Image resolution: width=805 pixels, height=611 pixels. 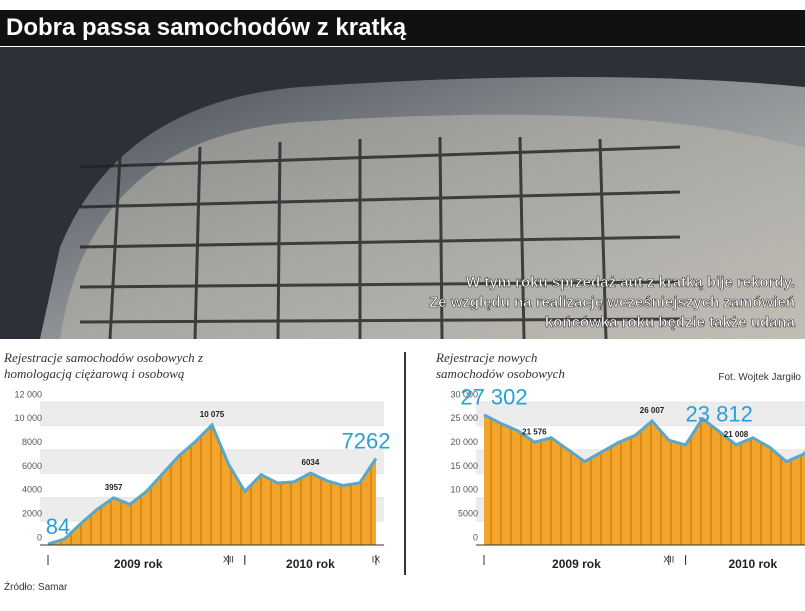 What do you see at coordinates (32, 466) in the screenshot?
I see `y-tick-label: 6000` at bounding box center [32, 466].